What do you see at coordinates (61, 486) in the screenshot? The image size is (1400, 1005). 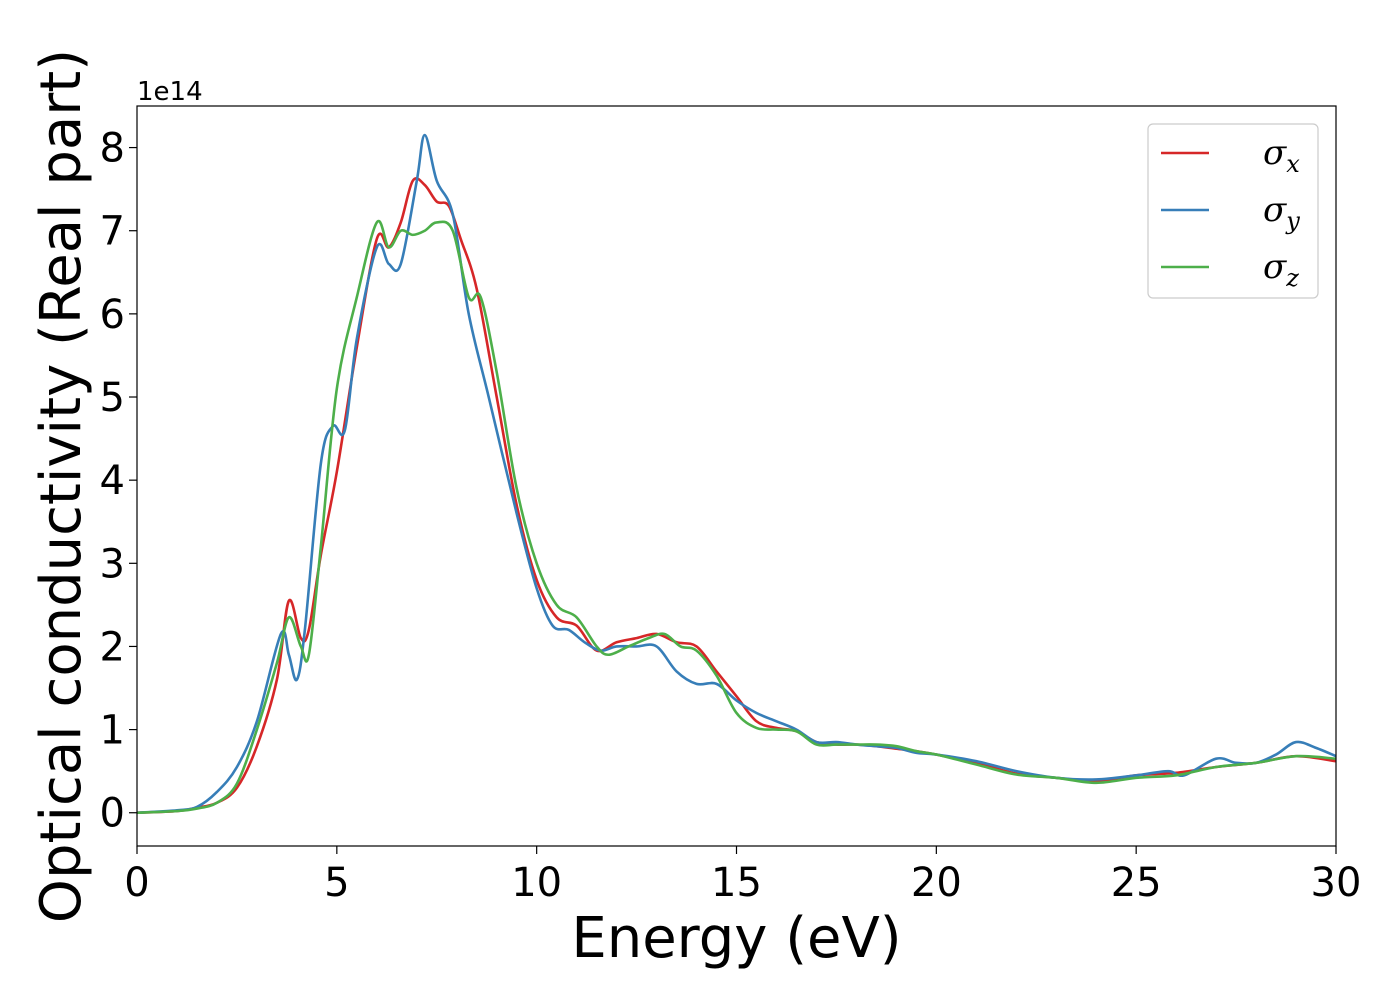 I see `y-axis-title: Optical conductivity (Real part)` at bounding box center [61, 486].